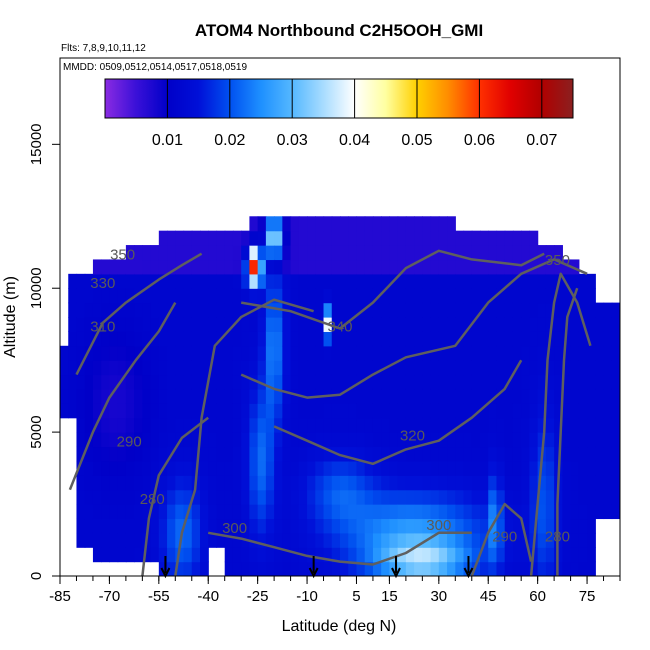 The height and width of the screenshot is (650, 650). What do you see at coordinates (159, 596) in the screenshot?
I see `x-tick-label: -55` at bounding box center [159, 596].